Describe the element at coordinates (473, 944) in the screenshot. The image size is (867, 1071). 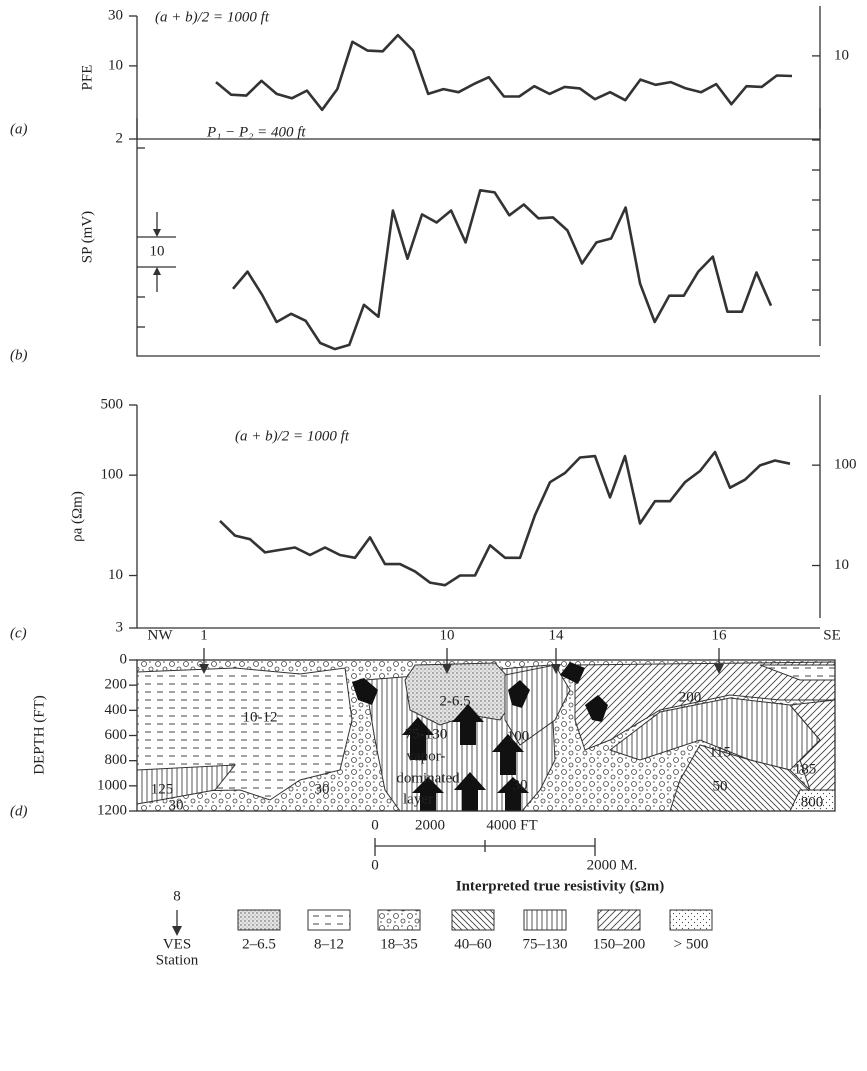
I see `legend-label: 40–60` at that location.